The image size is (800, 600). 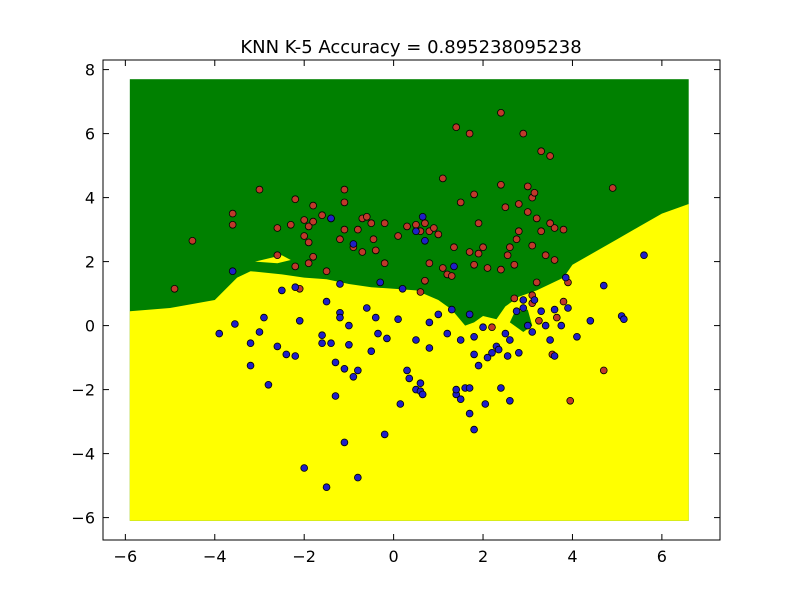 What do you see at coordinates (126, 556) in the screenshot?
I see `x-tick-label: −6` at bounding box center [126, 556].